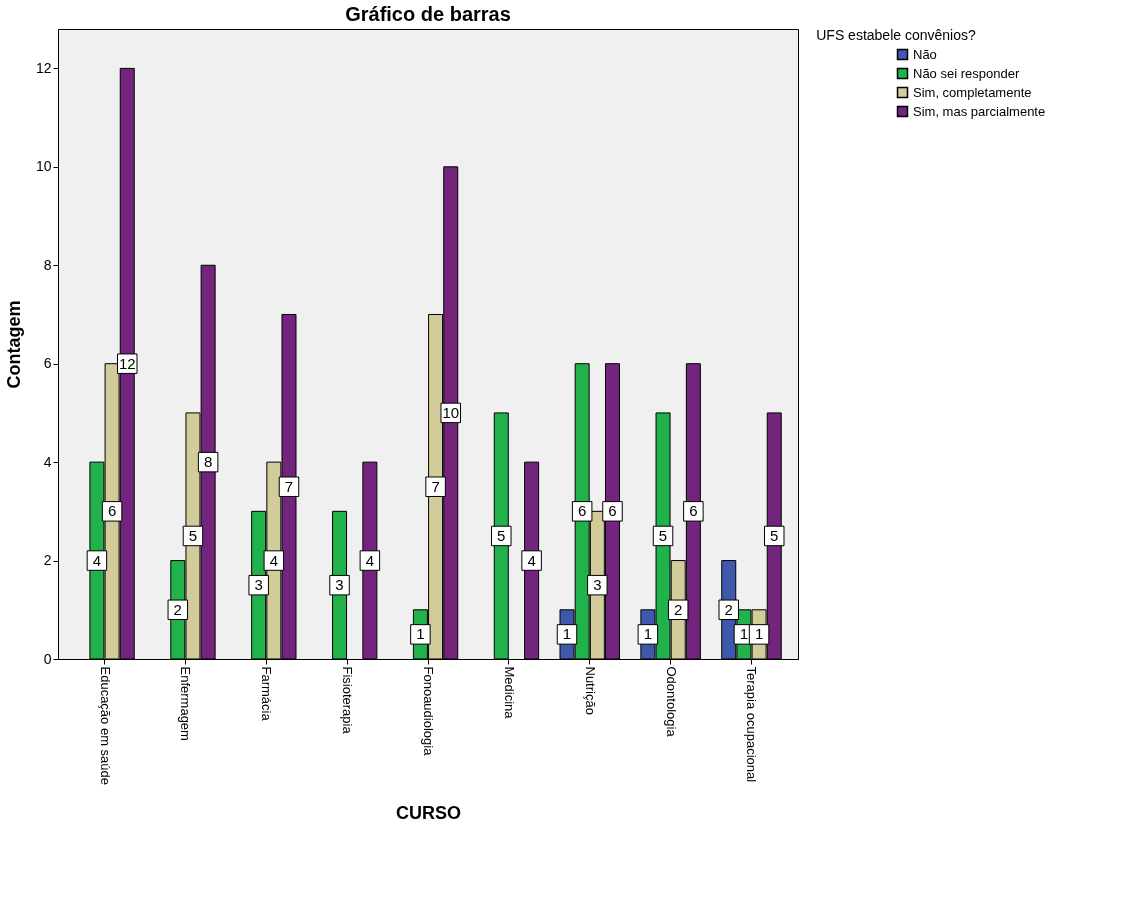 The height and width of the screenshot is (920, 1121). I want to click on legend-label: Sim, mas parcialmente, so click(979, 111).